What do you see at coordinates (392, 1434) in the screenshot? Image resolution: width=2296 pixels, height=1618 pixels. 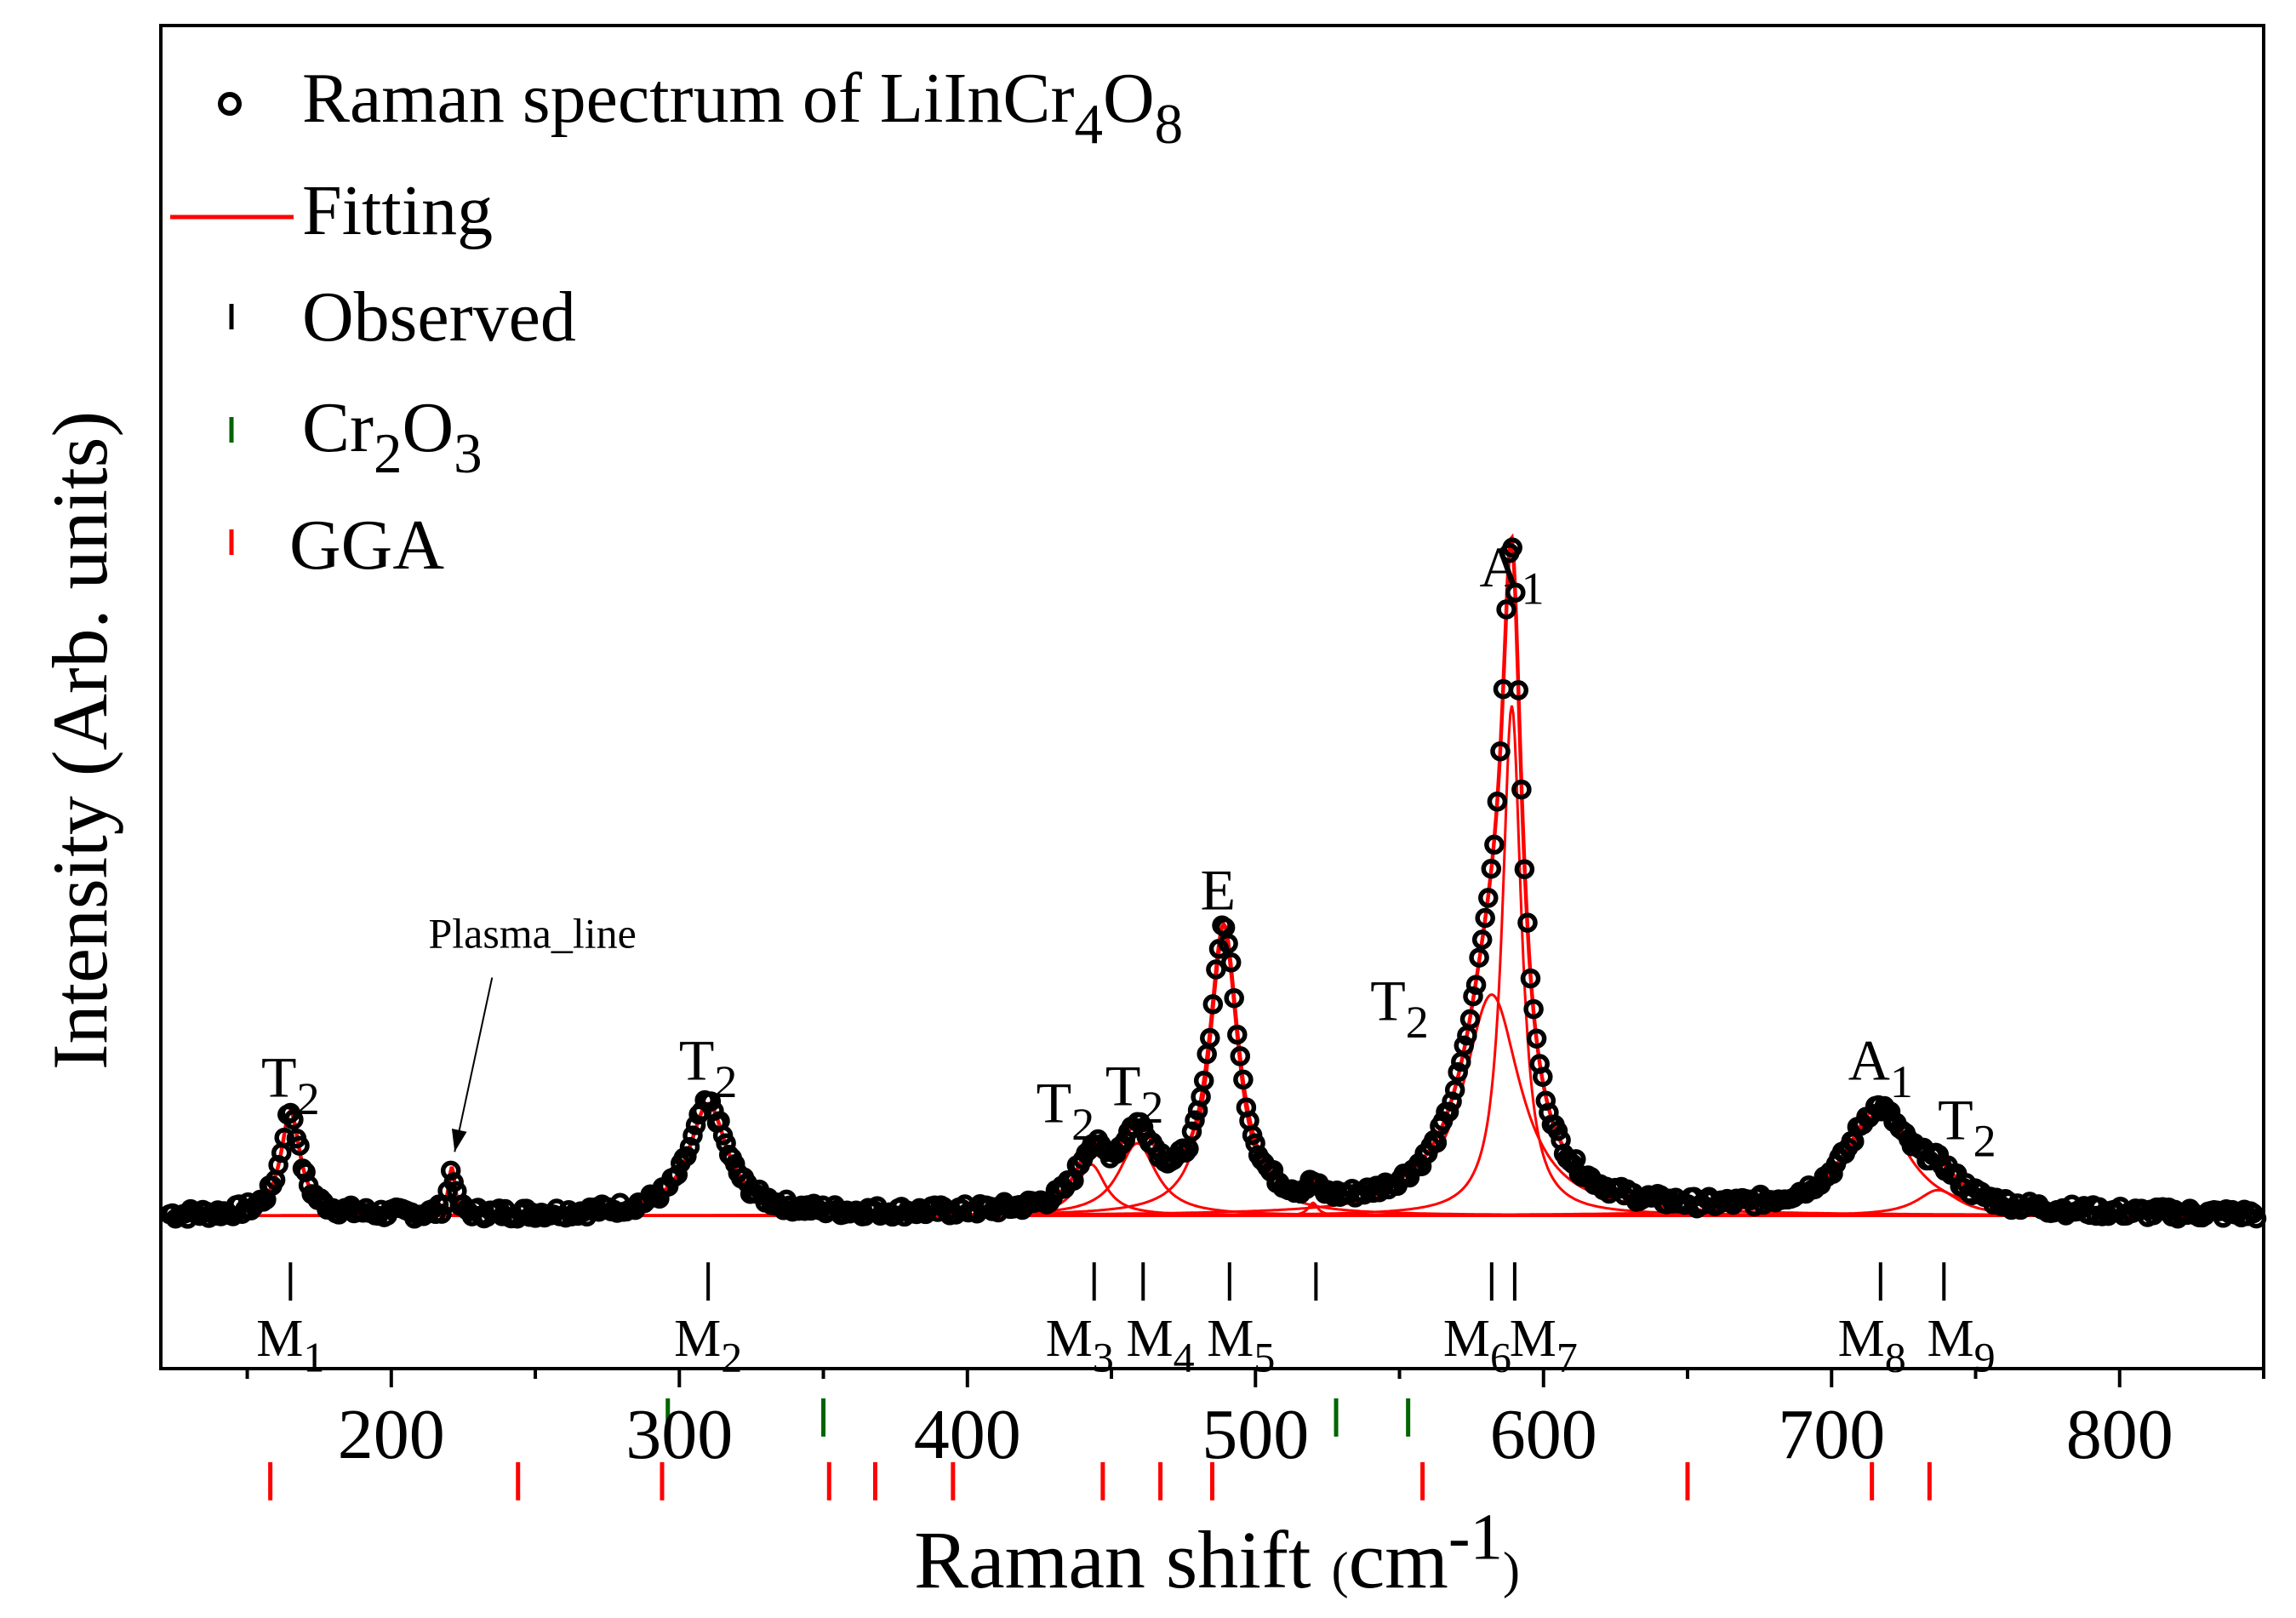 I see `x-tick-label-200: 200` at bounding box center [392, 1434].